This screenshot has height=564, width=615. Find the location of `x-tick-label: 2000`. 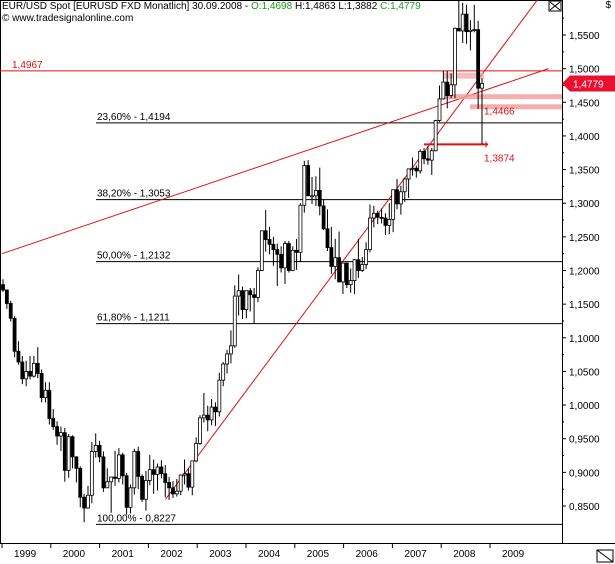

x-tick-label: 2000 is located at coordinates (74, 554).